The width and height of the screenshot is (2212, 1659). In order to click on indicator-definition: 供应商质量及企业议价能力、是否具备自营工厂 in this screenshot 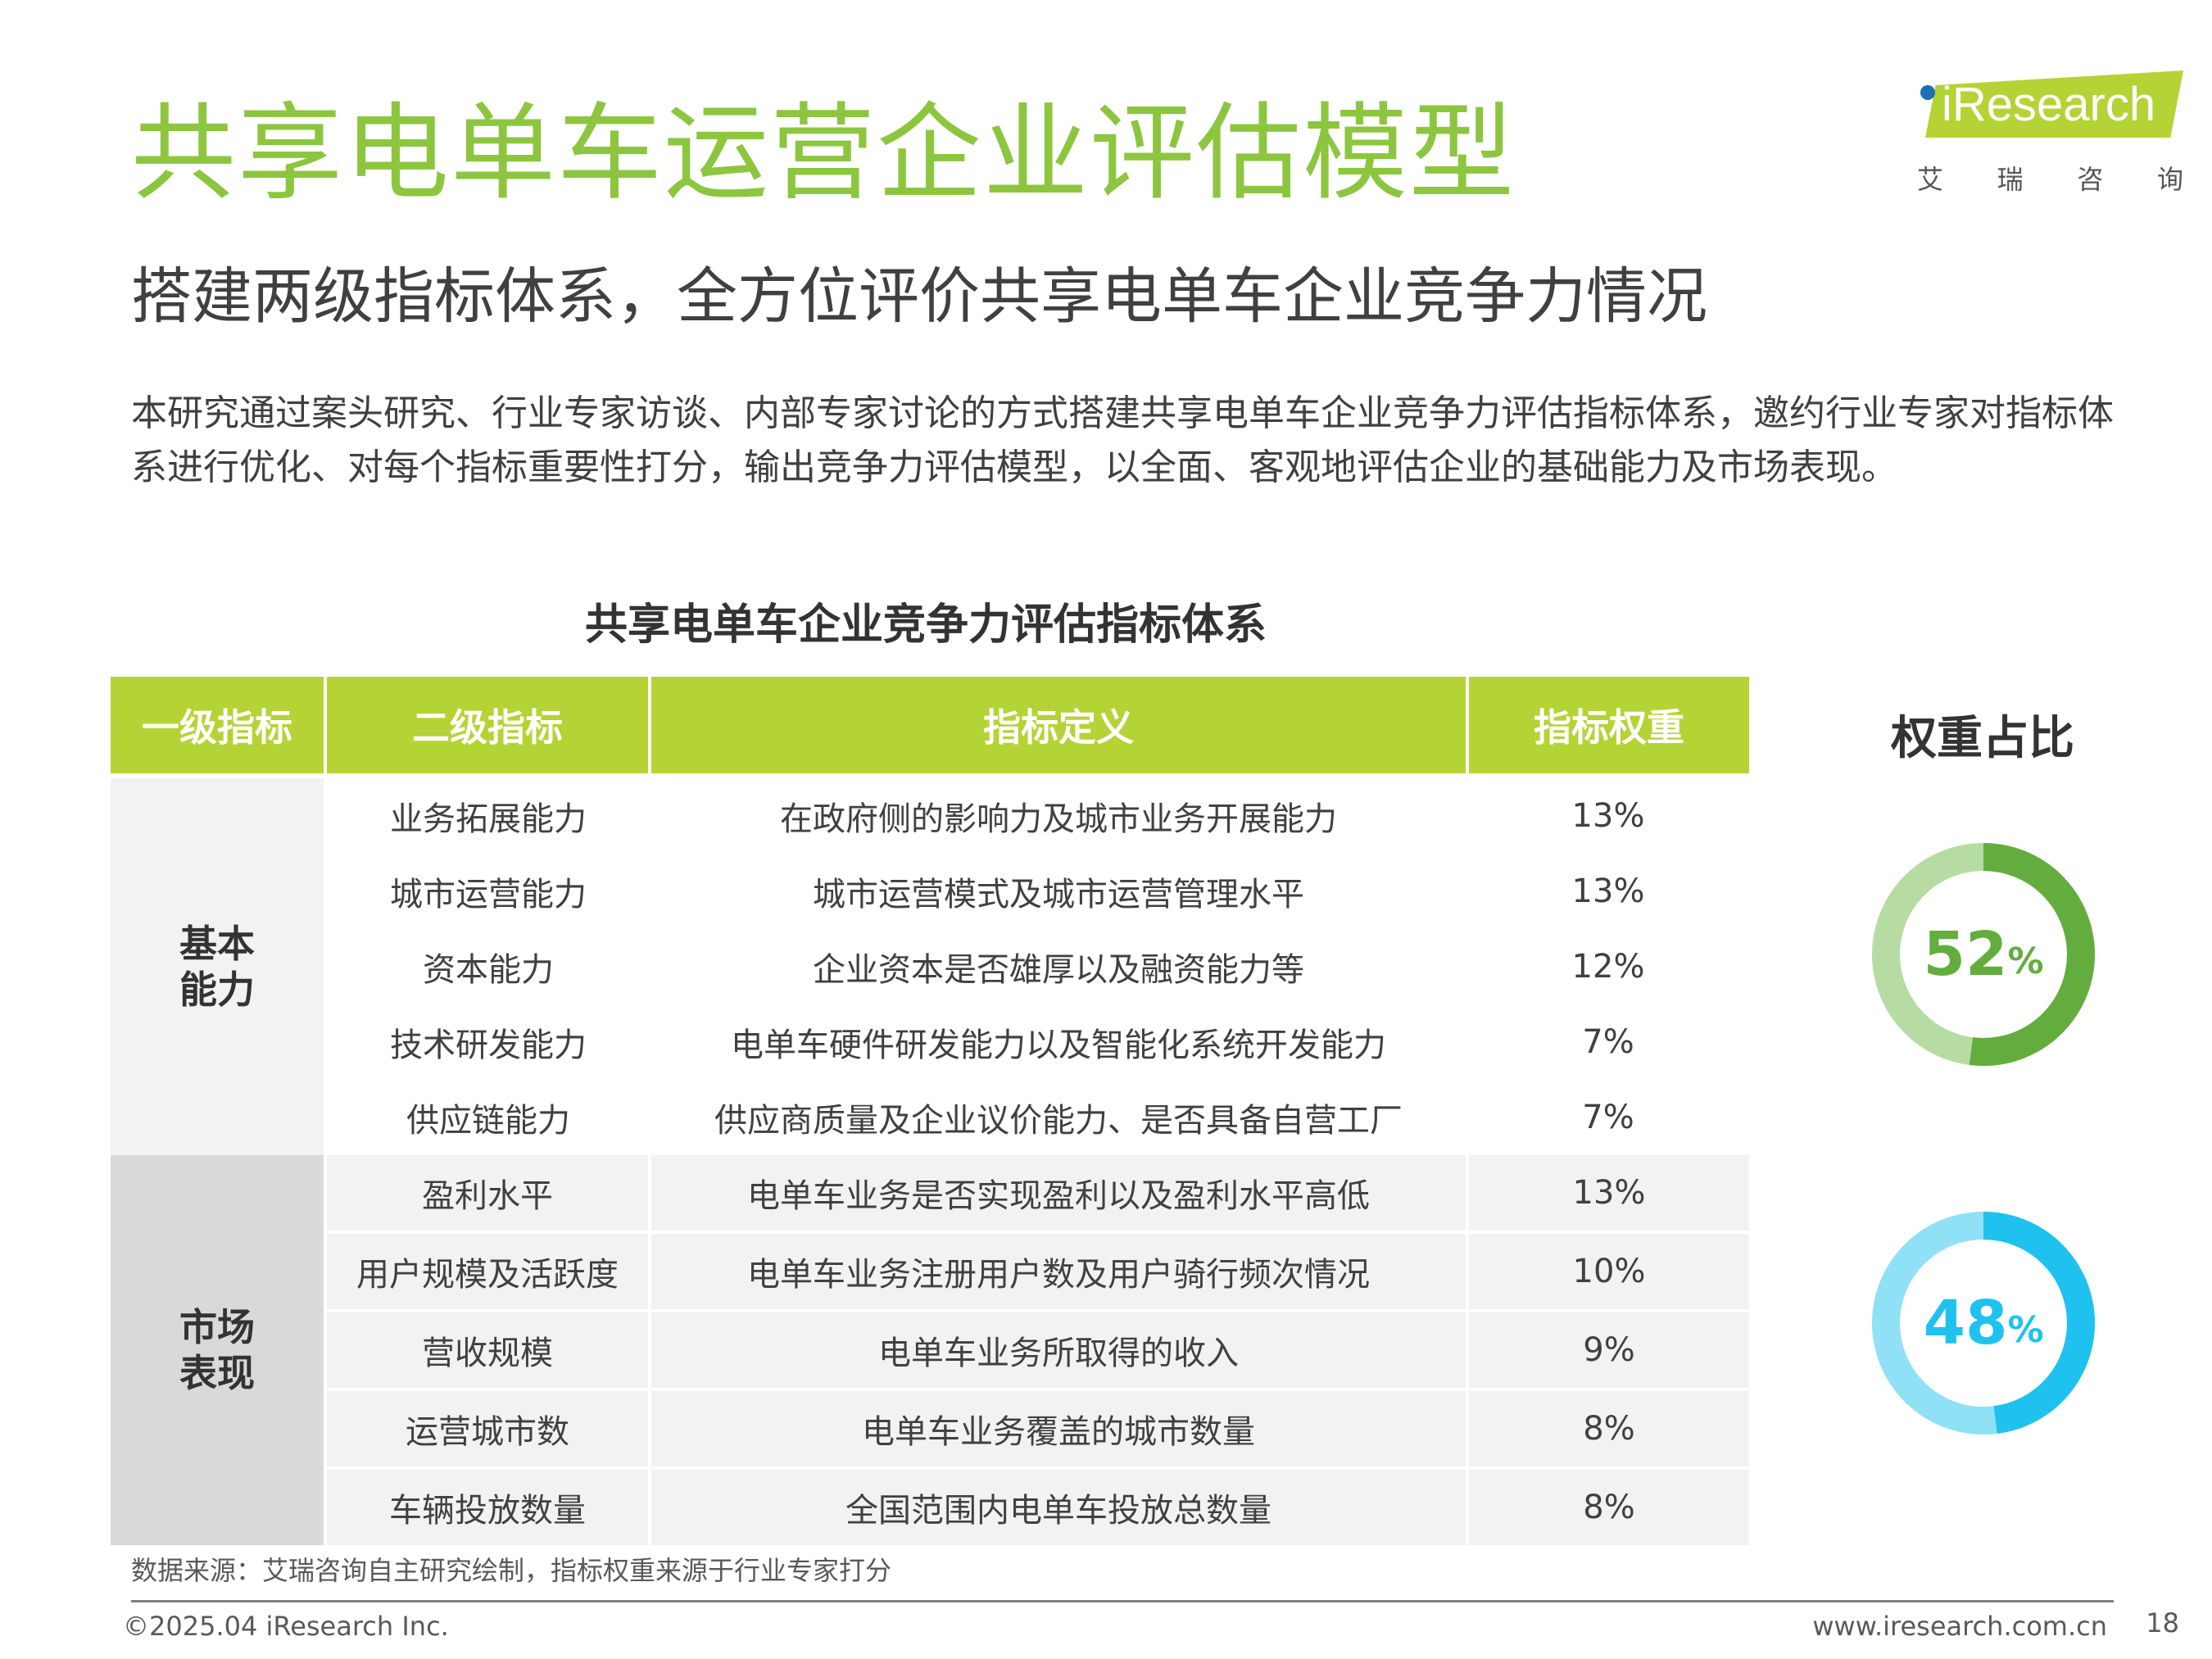, I will do `click(1058, 1121)`.